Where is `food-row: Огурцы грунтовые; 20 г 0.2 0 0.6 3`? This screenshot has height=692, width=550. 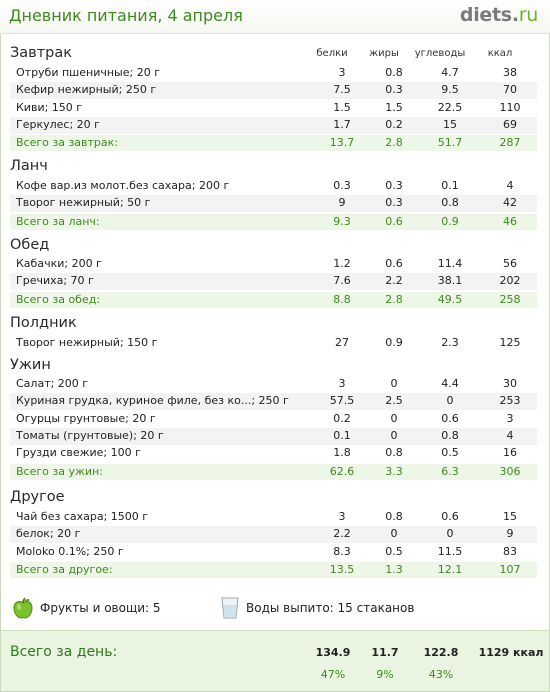
food-row: Огурцы грунтовые; 20 г 0.2 0 0.6 3 is located at coordinates (273, 419).